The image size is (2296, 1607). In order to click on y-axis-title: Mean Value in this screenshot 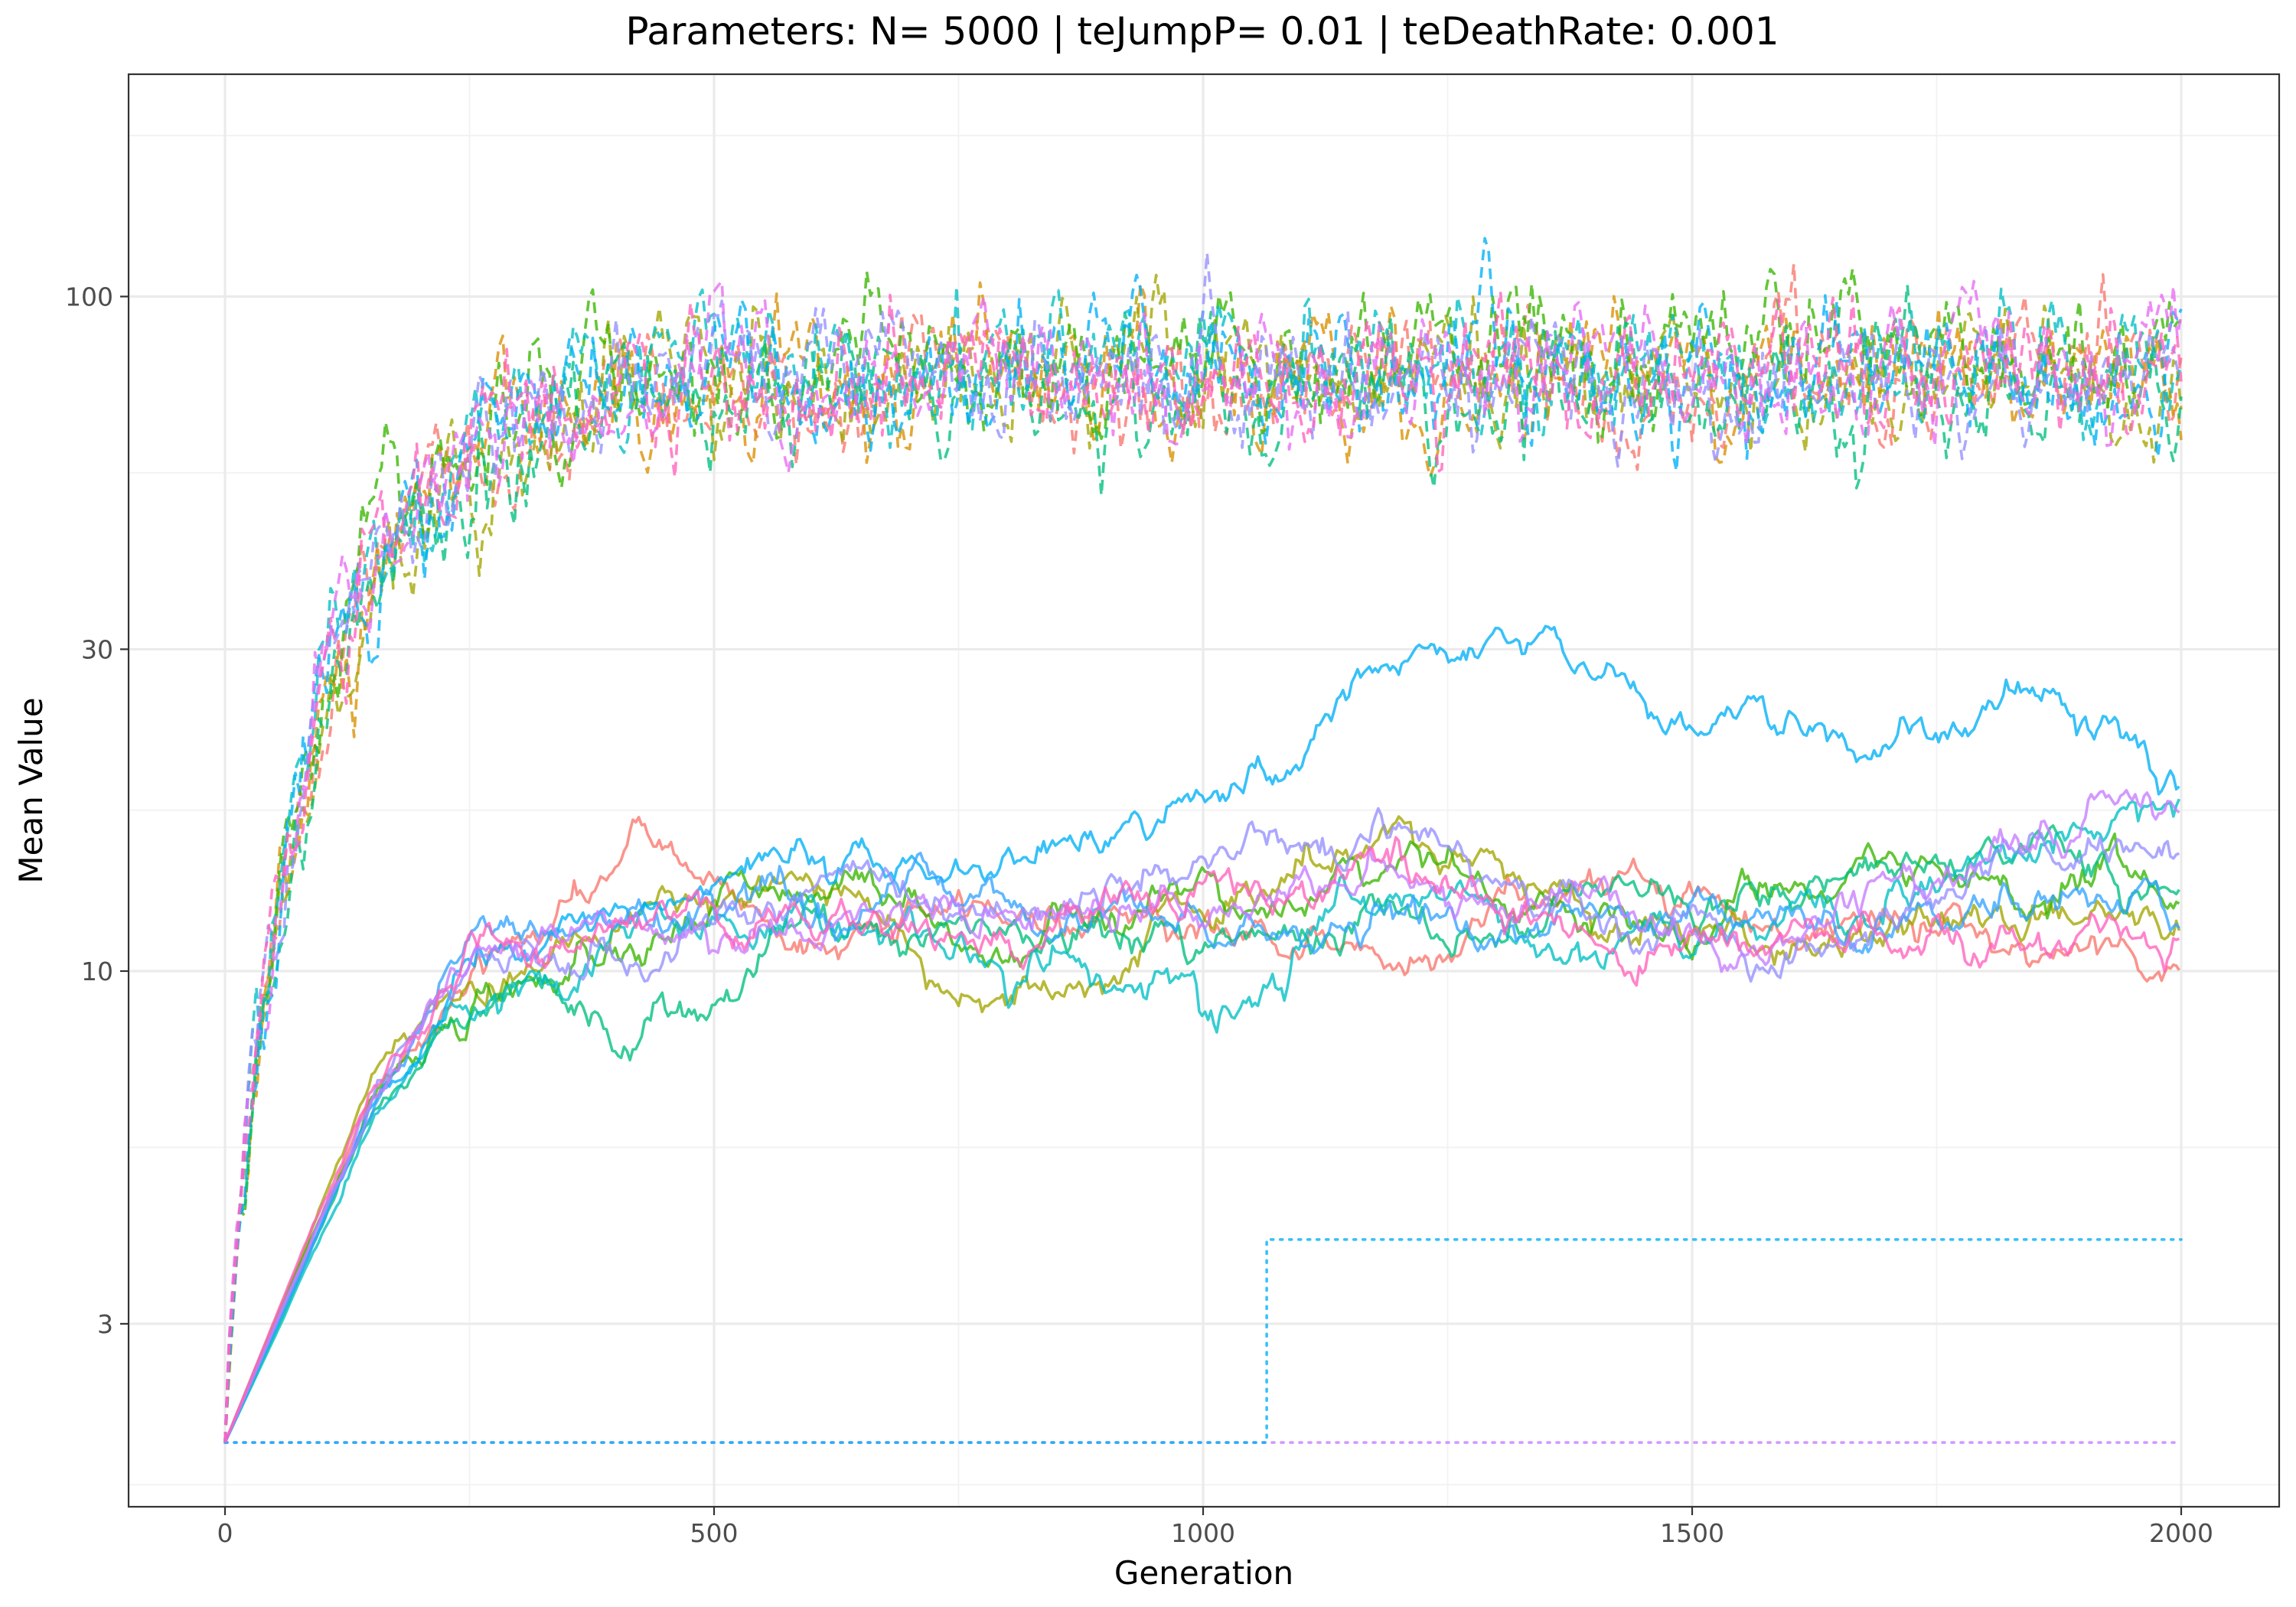, I will do `click(31, 790)`.